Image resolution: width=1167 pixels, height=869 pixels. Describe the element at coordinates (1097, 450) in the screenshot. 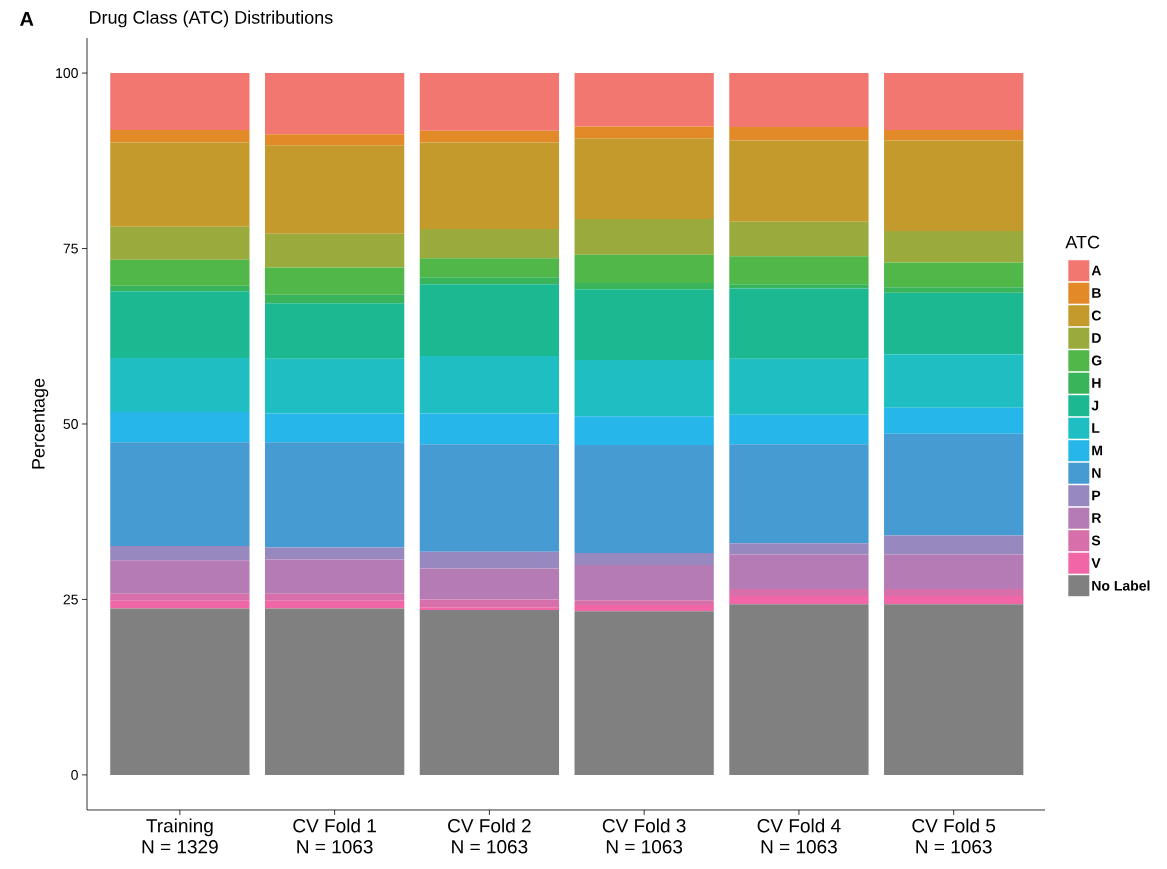

I see `legend-label: M` at that location.